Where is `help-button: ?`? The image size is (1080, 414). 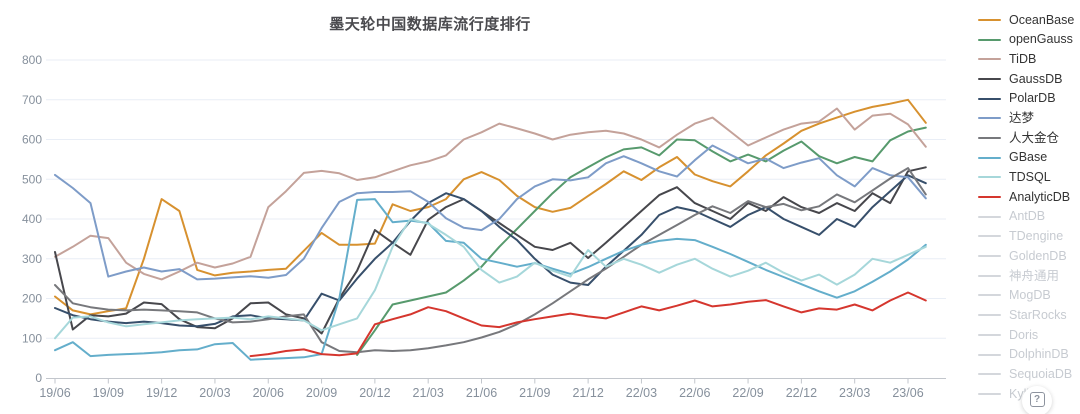
help-button: ? is located at coordinates (1037, 400).